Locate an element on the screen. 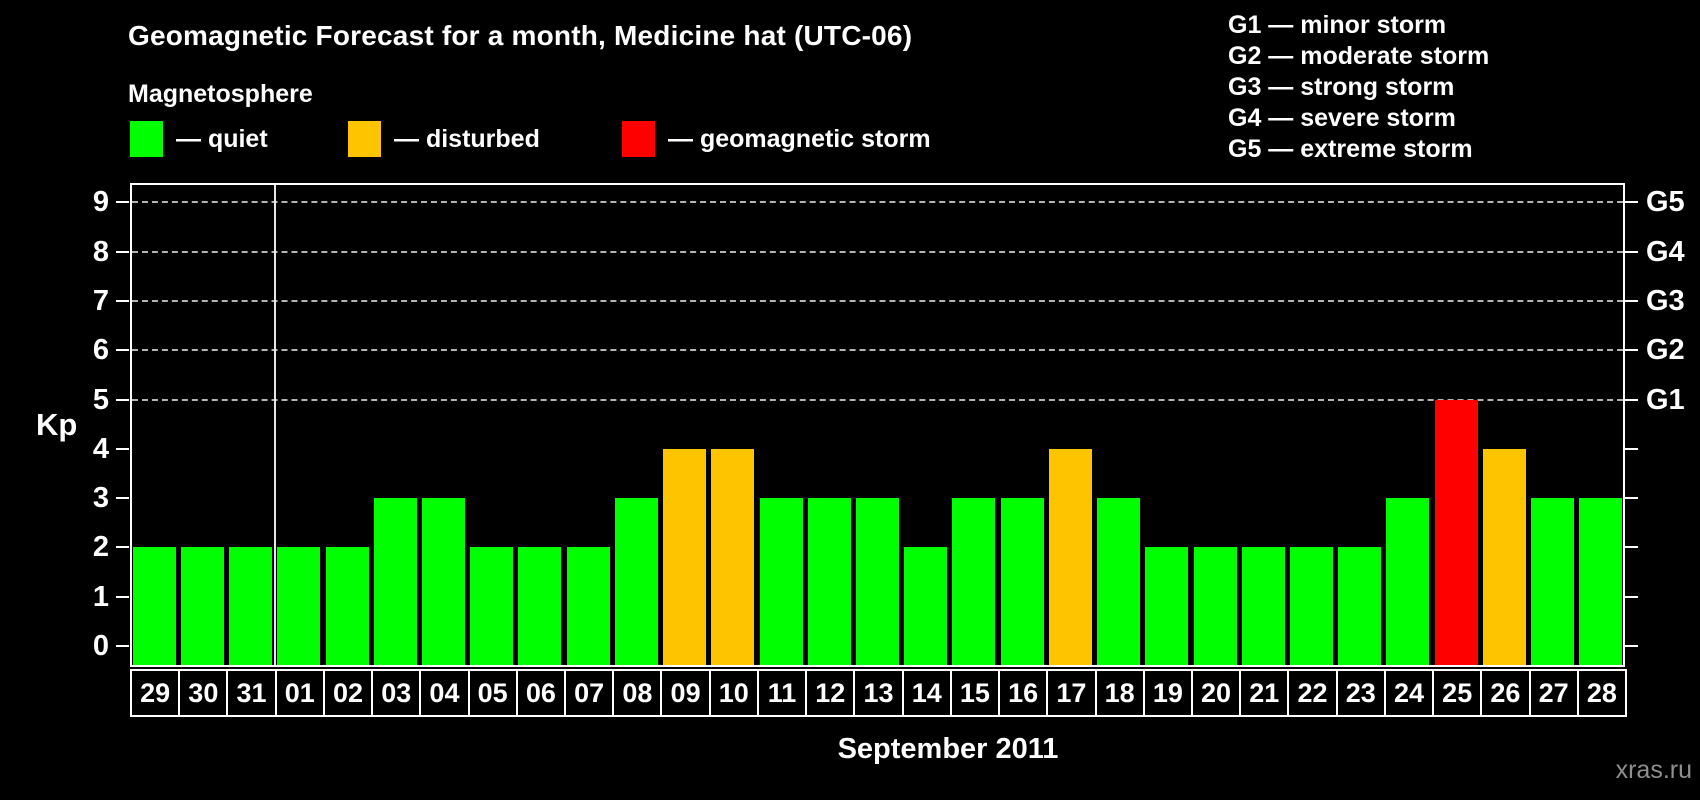 The width and height of the screenshot is (1700, 800). bar-day-08-kp3 is located at coordinates (636, 581).